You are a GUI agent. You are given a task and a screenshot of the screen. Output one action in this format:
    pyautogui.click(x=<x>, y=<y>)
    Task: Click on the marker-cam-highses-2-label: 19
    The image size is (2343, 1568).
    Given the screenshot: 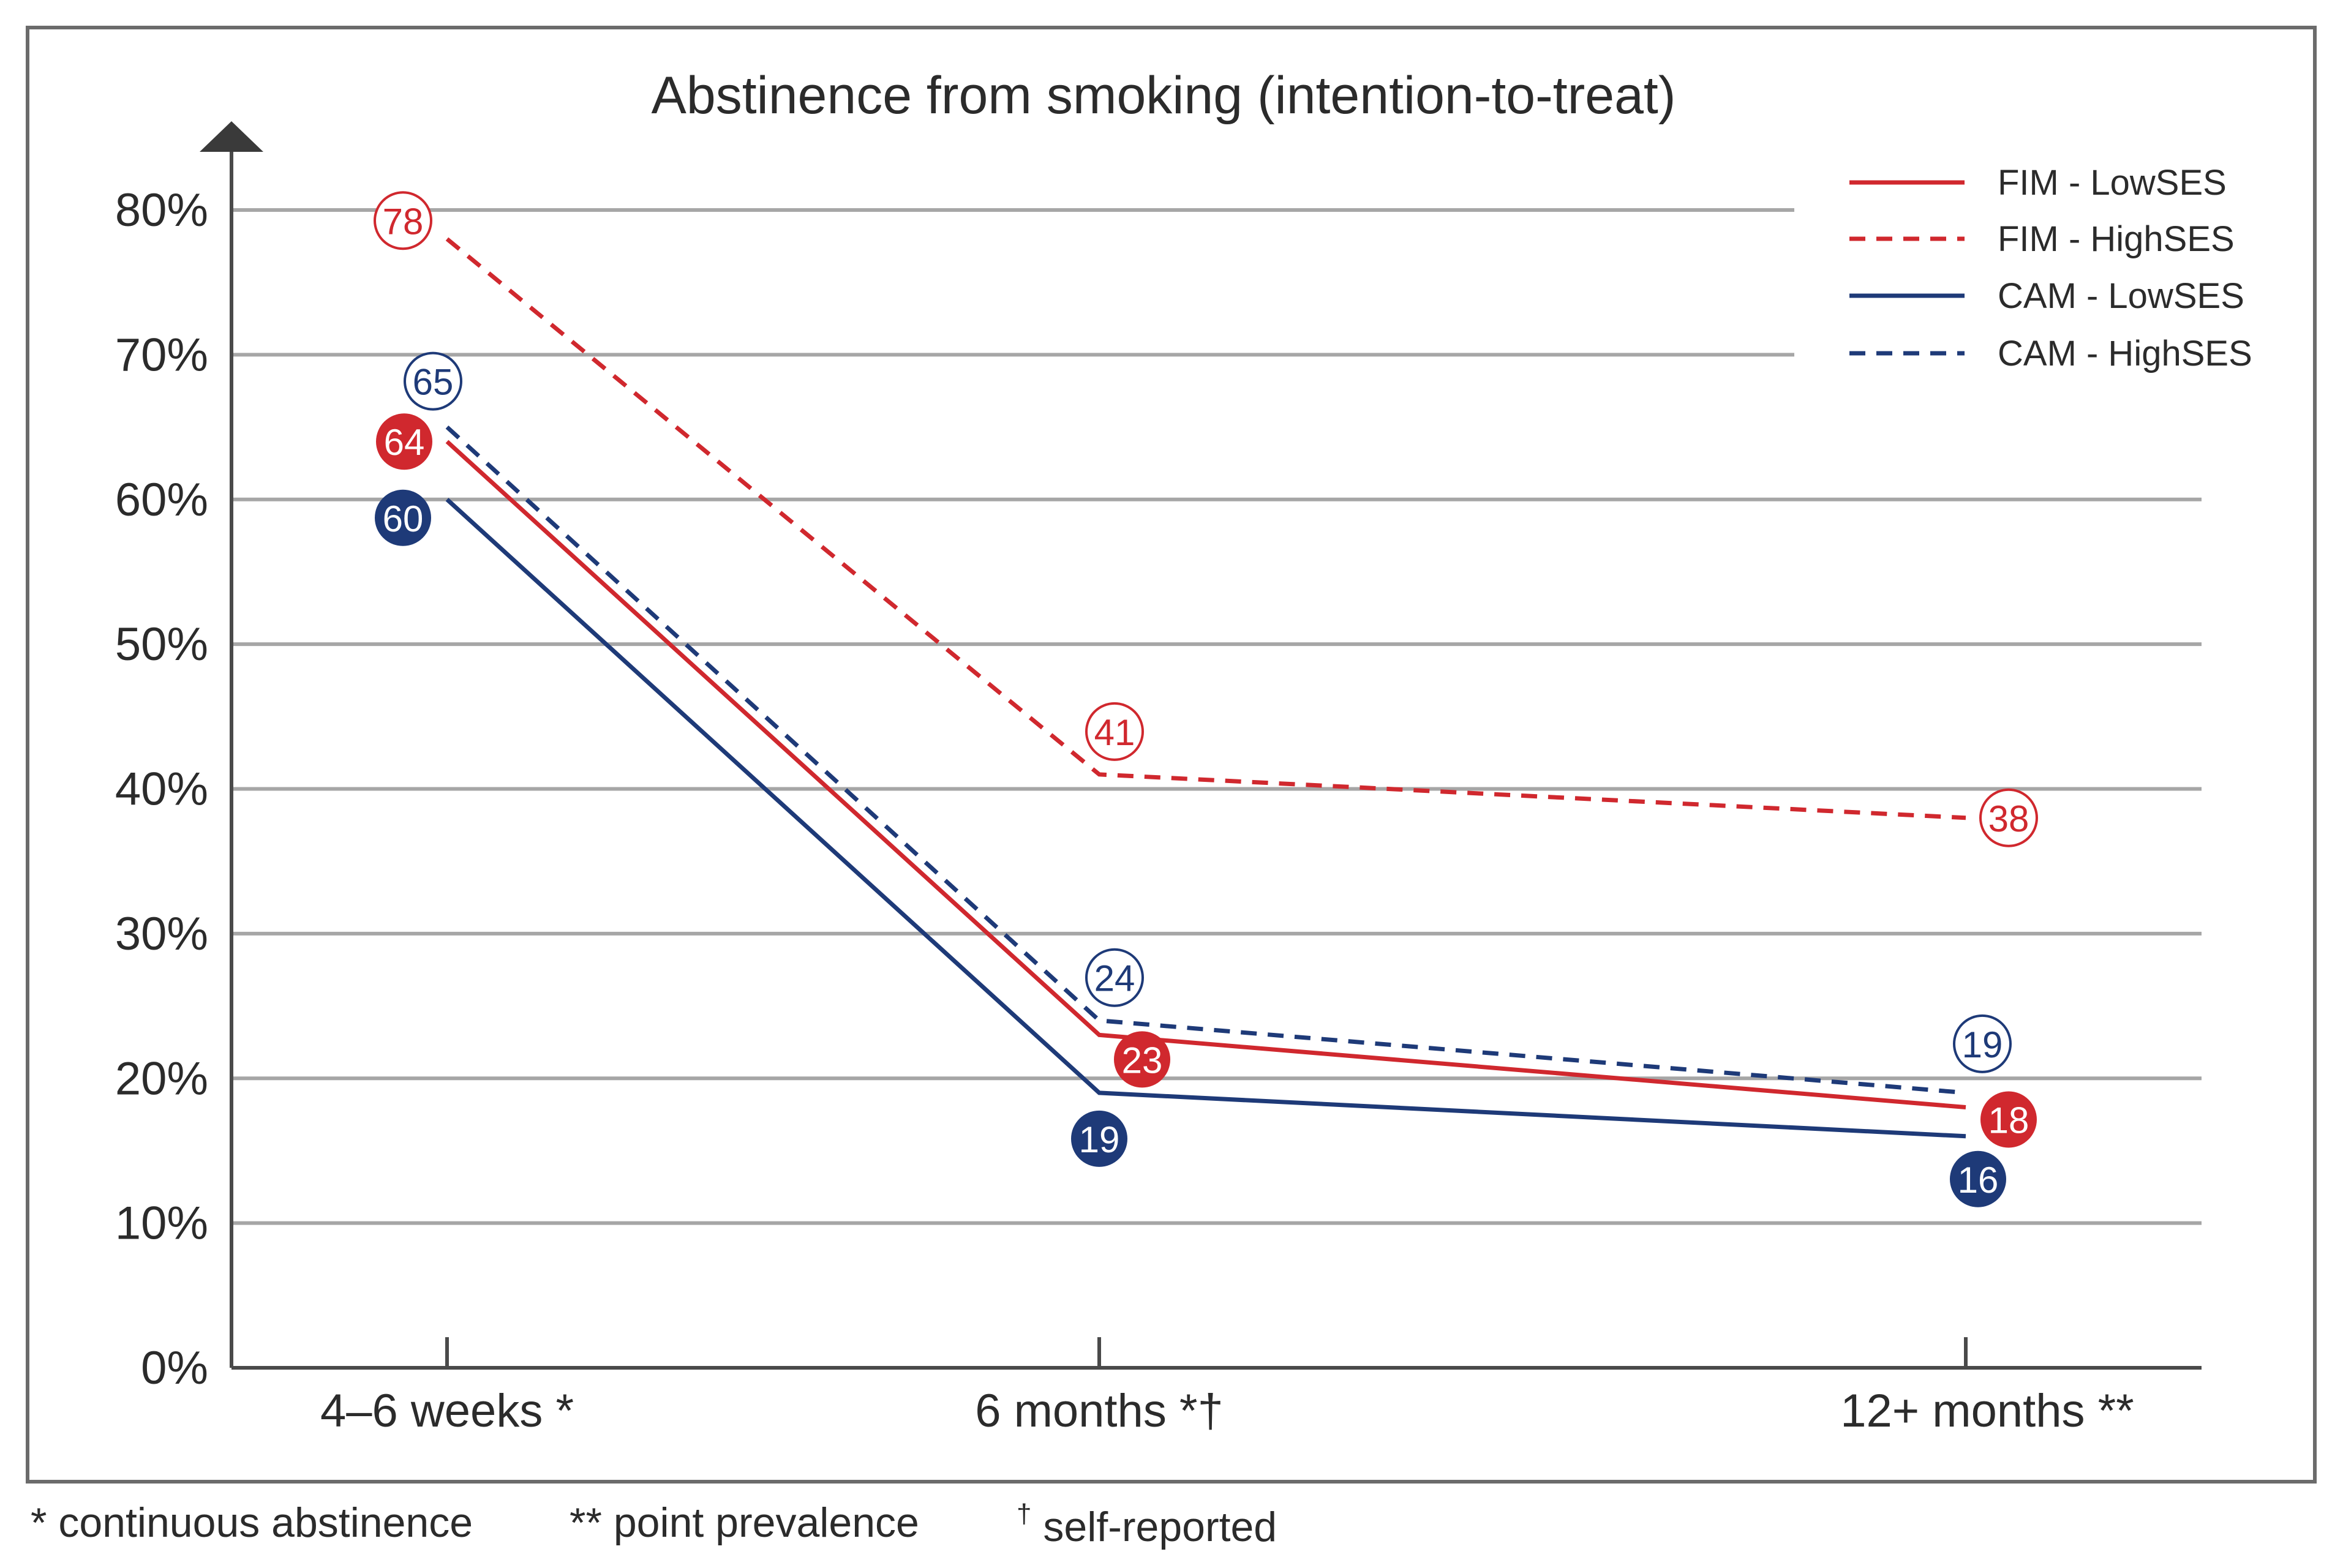 What is the action you would take?
    pyautogui.click(x=1982, y=1044)
    